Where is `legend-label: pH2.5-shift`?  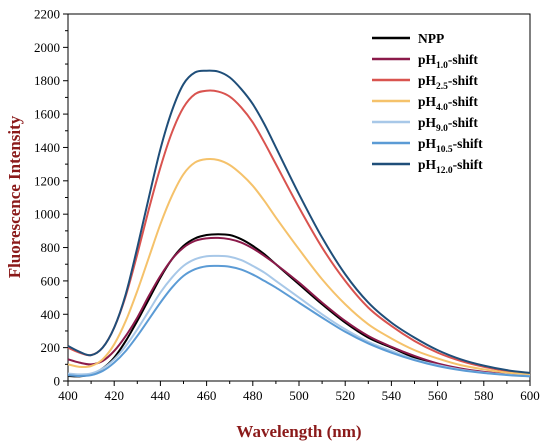
legend-label: pH2.5-shift is located at coordinates (448, 82).